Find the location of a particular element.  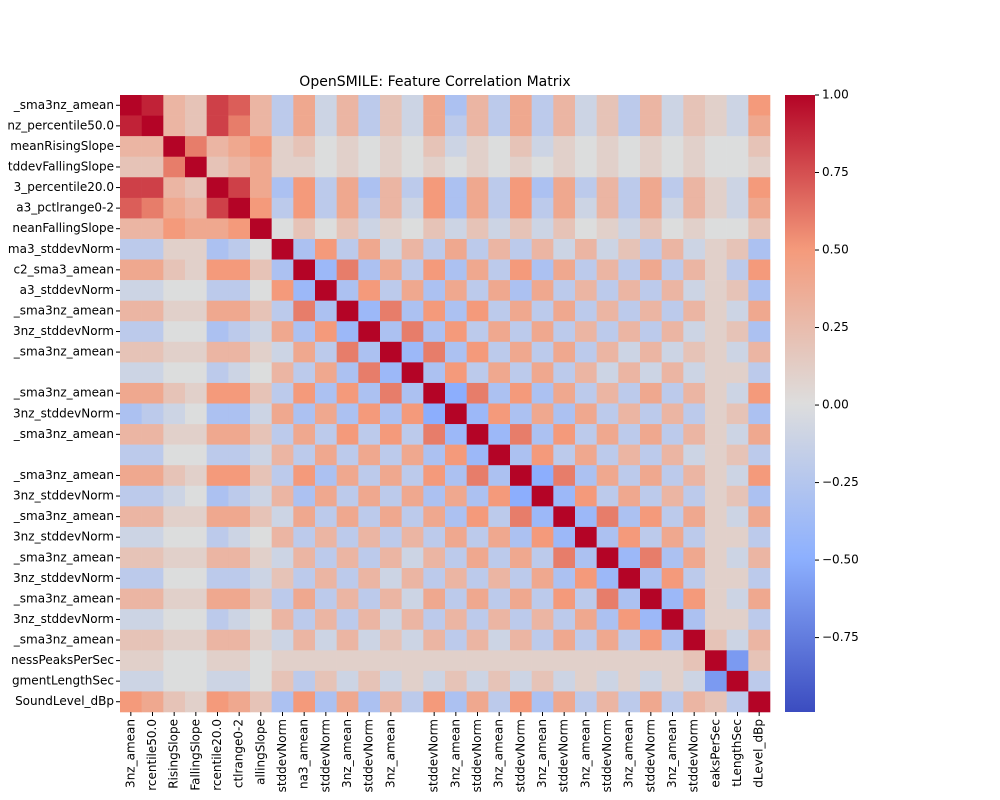

colorbar-tick-label: 0.00 is located at coordinates (835, 405).